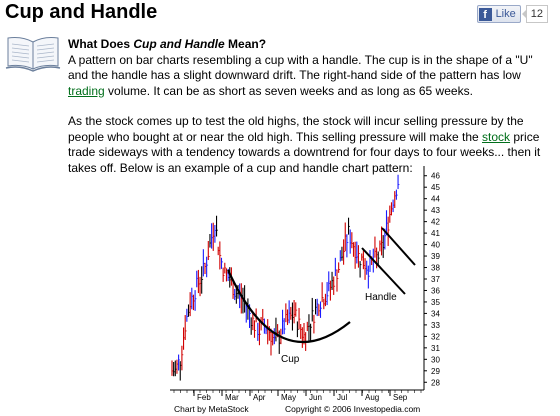 The height and width of the screenshot is (416, 560). I want to click on trading-link: trading, so click(86, 90).